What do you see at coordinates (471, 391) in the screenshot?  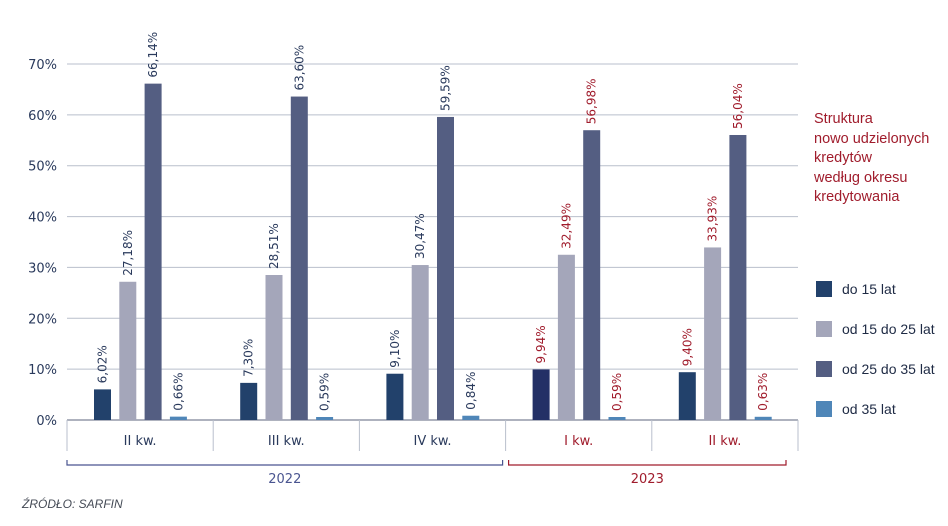 I see `value-label: 0,84%` at bounding box center [471, 391].